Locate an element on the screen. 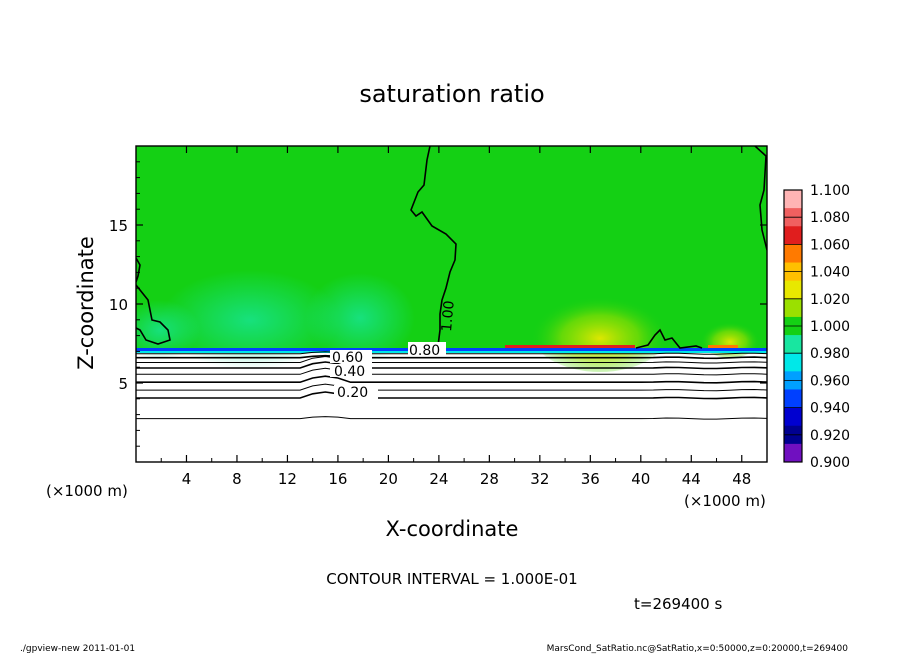 The width and height of the screenshot is (904, 654). contour-line-0.30 is located at coordinates (451, 387).